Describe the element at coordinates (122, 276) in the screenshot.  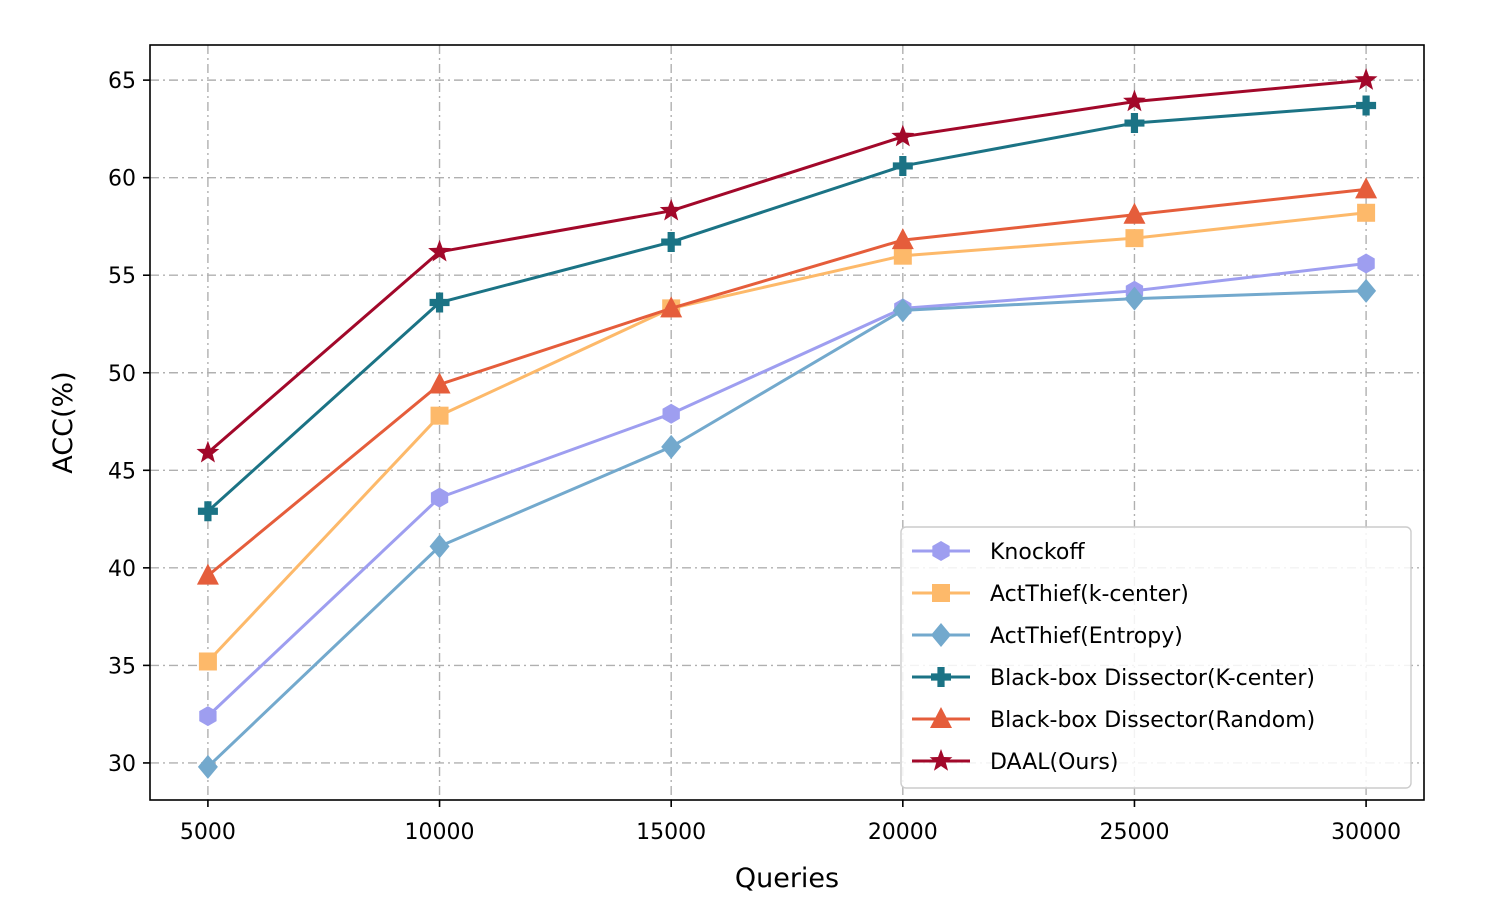
I see `y-tick-label: 55` at that location.